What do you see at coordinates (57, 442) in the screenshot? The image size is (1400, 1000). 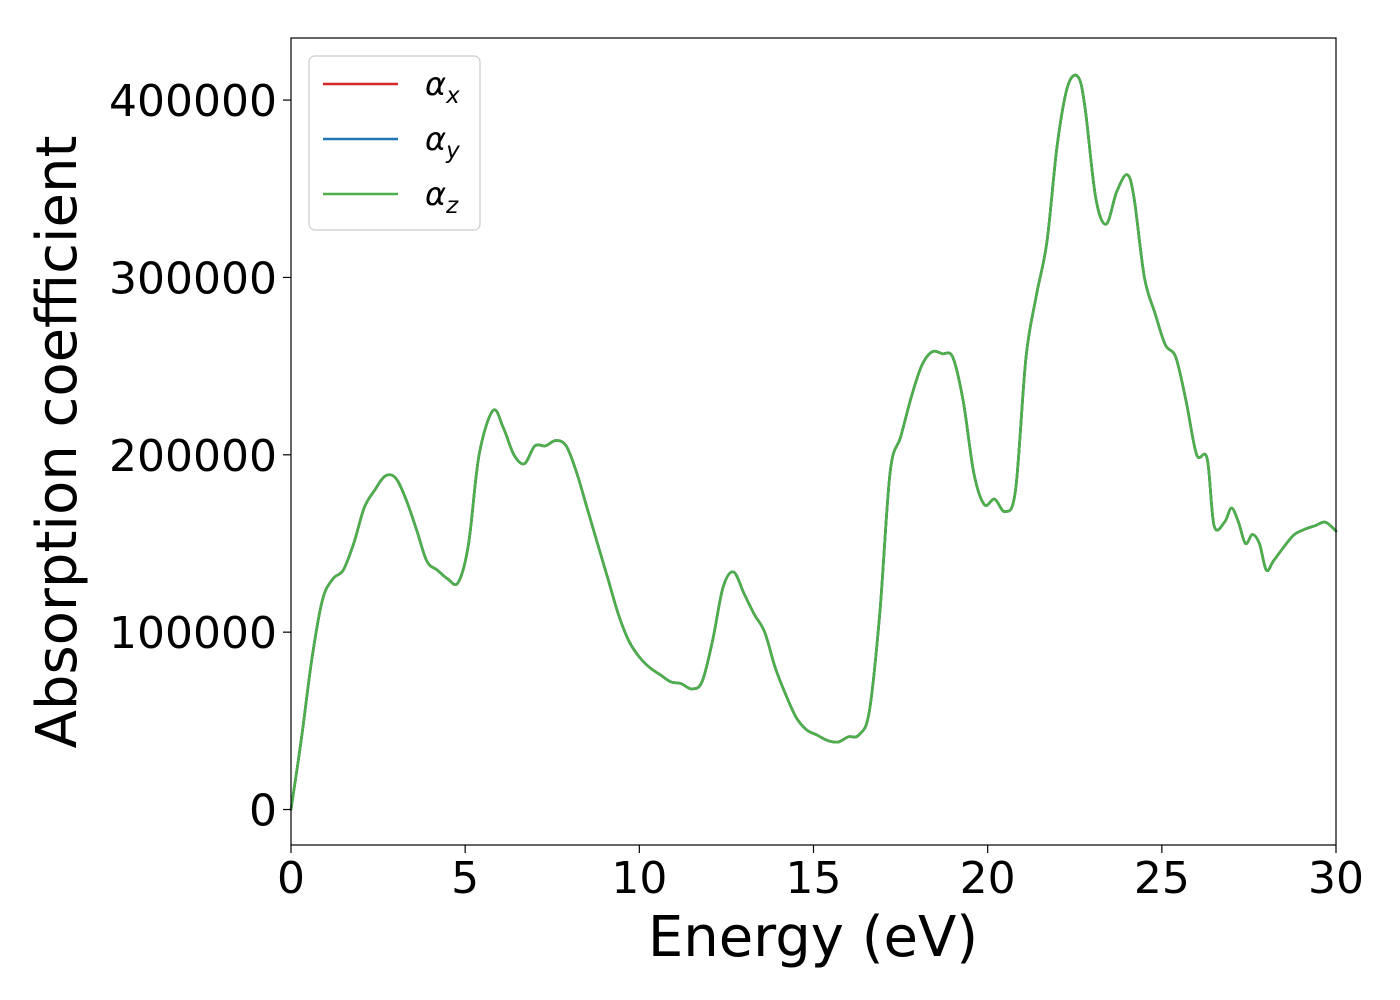 I see `y-axis-label: Absorption coefficient` at bounding box center [57, 442].